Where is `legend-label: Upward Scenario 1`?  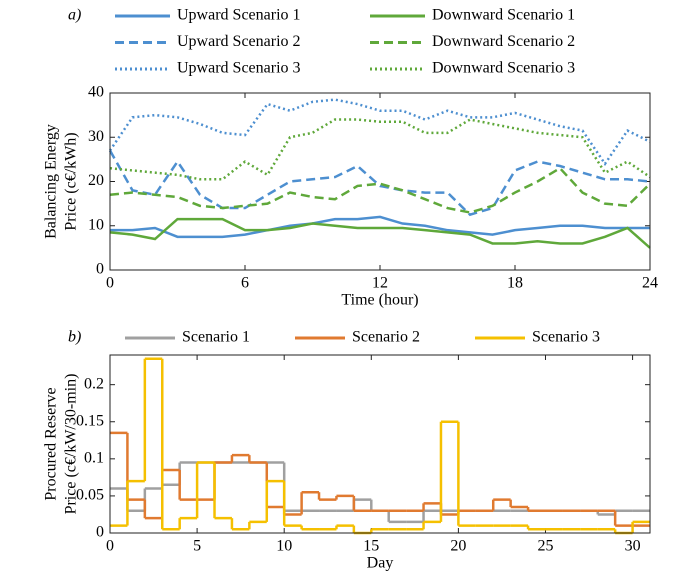
legend-label: Upward Scenario 1 is located at coordinates (239, 15).